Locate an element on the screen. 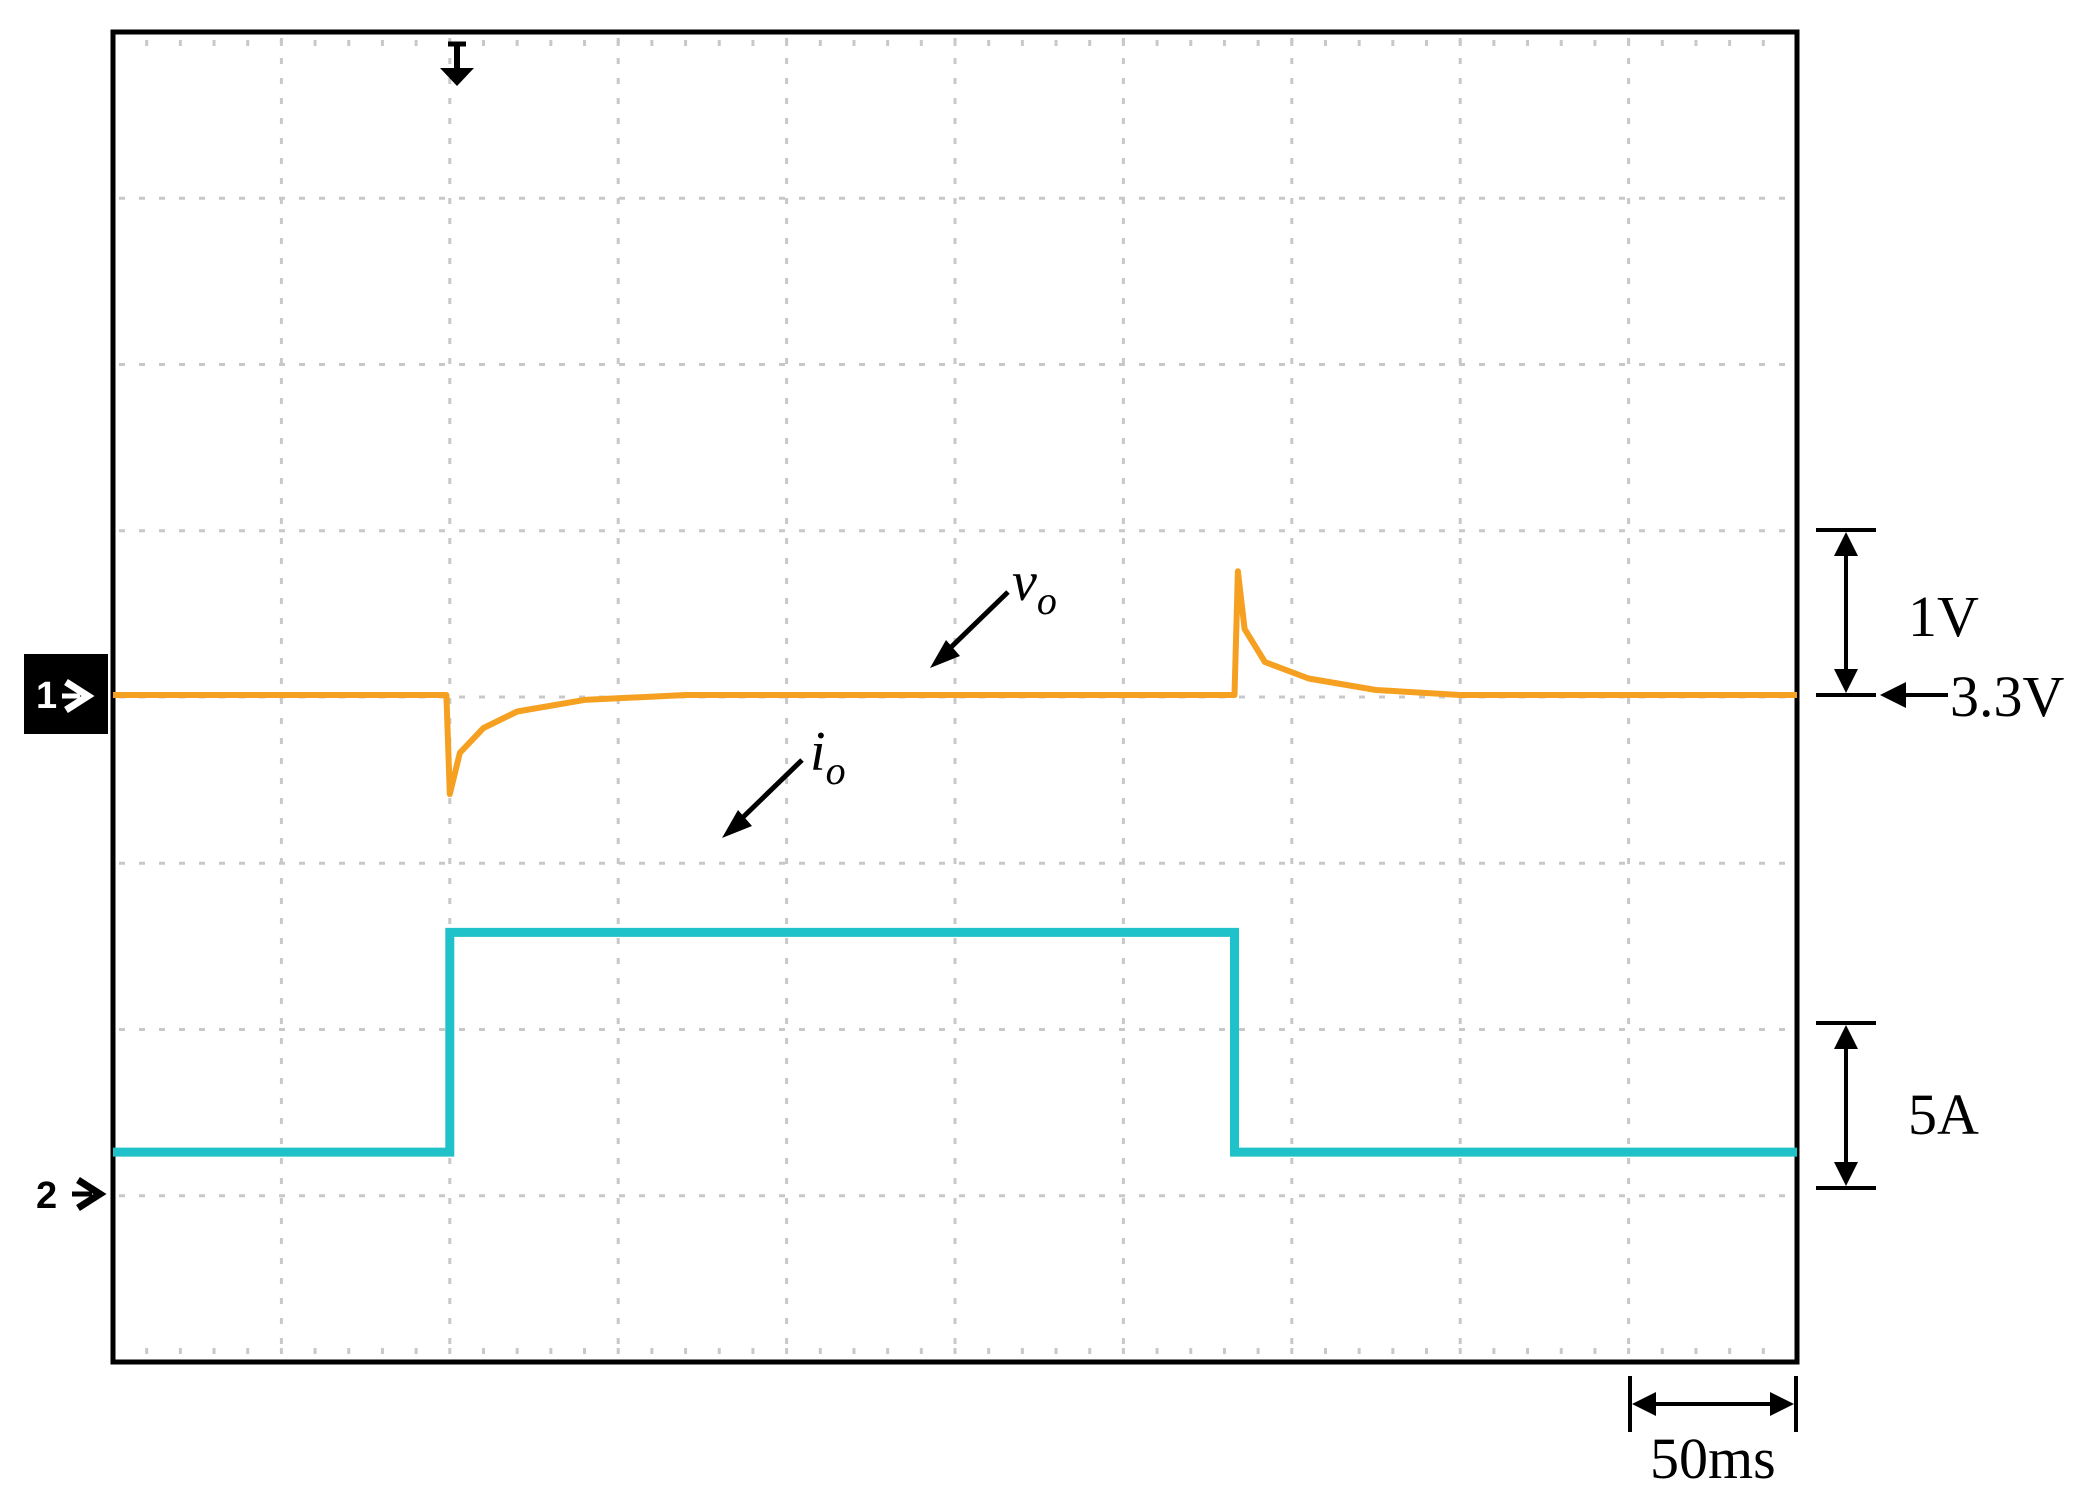 The height and width of the screenshot is (1510, 2095). voltage-baseline-label: 3.3V is located at coordinates (2007, 696).